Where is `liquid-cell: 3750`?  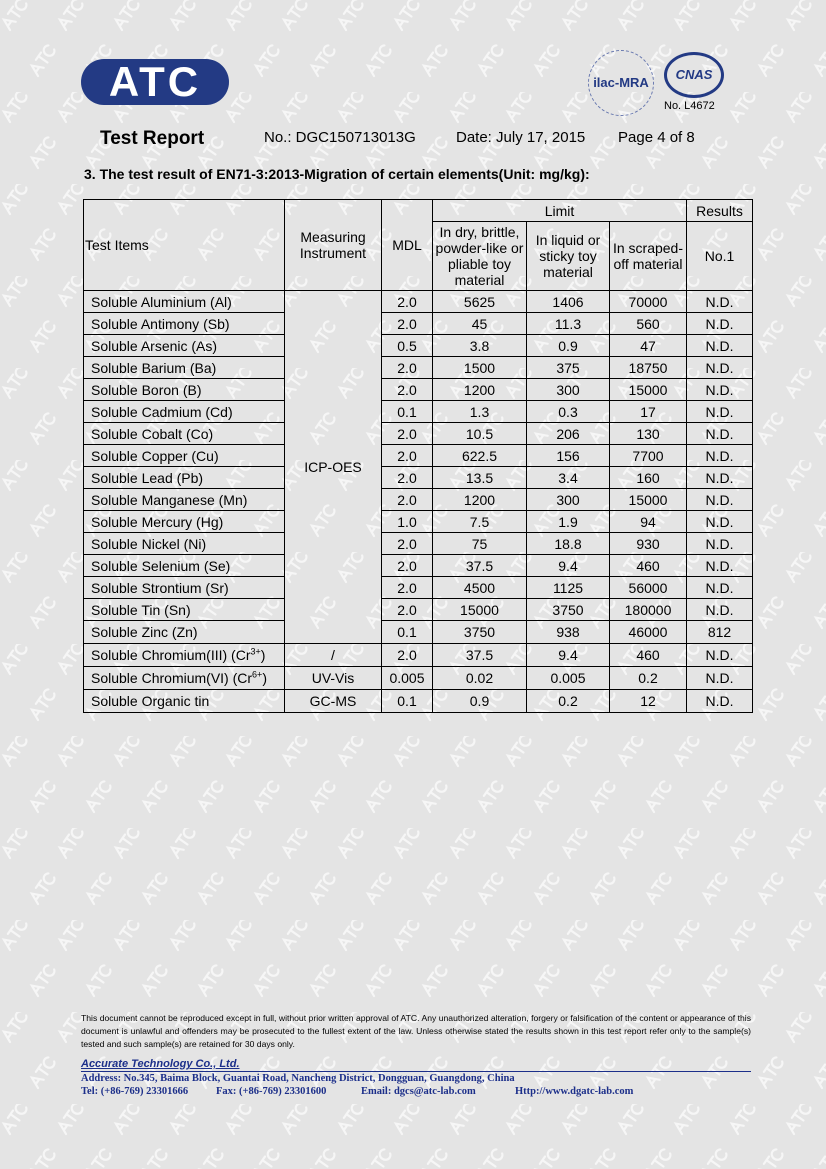
liquid-cell: 3750 is located at coordinates (568, 609).